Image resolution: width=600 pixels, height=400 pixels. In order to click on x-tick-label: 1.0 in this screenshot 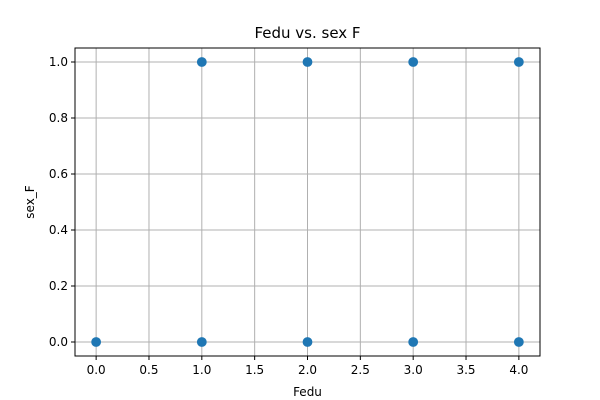, I will do `click(201, 370)`.